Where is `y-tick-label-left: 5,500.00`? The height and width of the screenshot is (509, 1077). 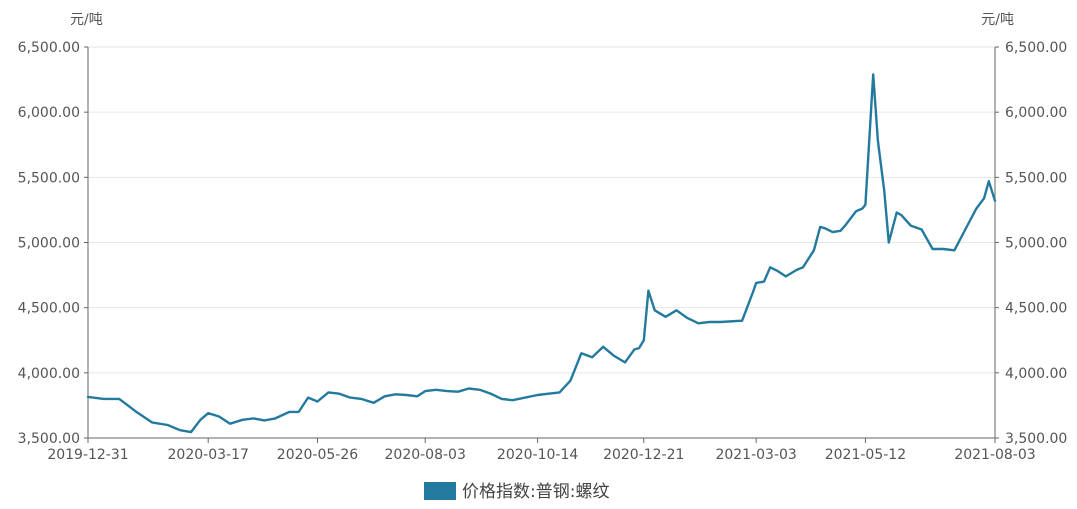
y-tick-label-left: 5,500.00 is located at coordinates (49, 178).